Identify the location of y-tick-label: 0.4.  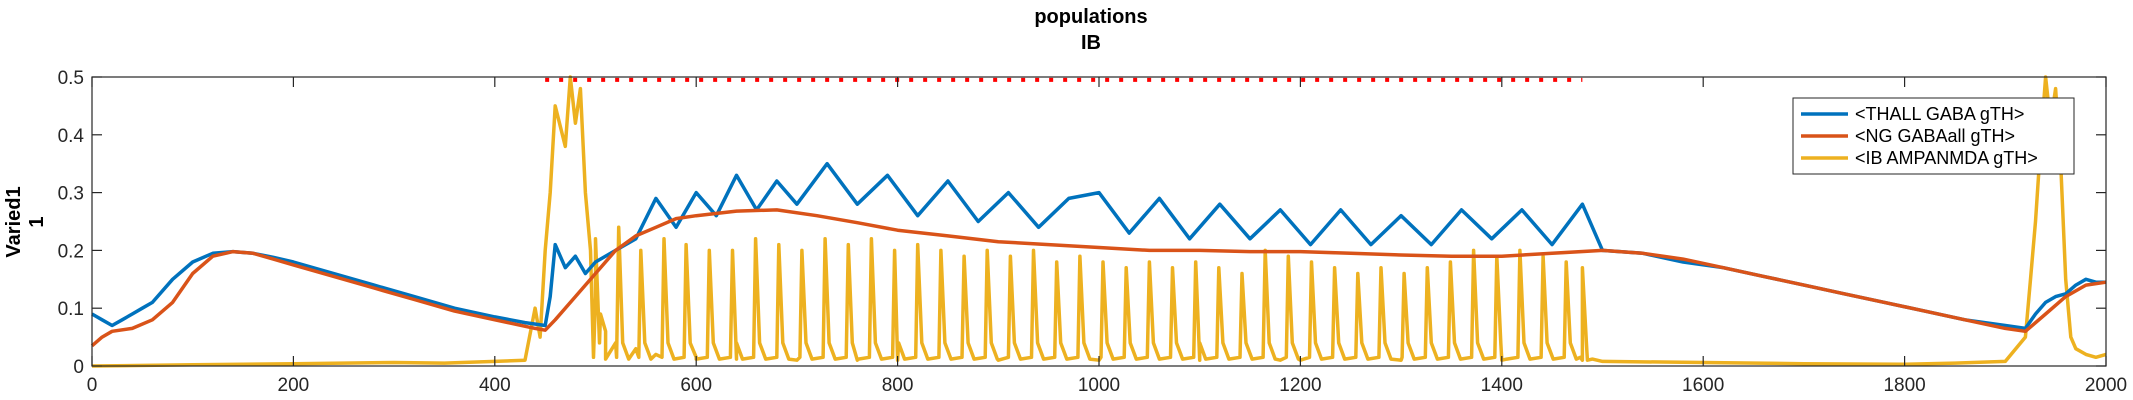
(71, 136).